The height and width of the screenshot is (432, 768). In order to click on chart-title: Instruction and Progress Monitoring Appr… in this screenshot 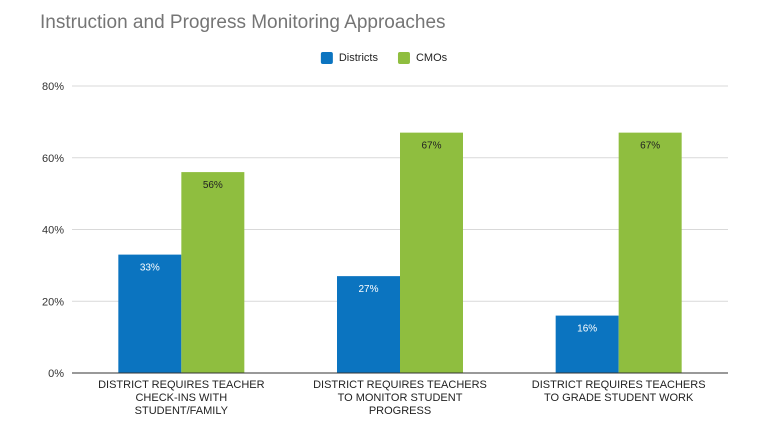, I will do `click(243, 22)`.